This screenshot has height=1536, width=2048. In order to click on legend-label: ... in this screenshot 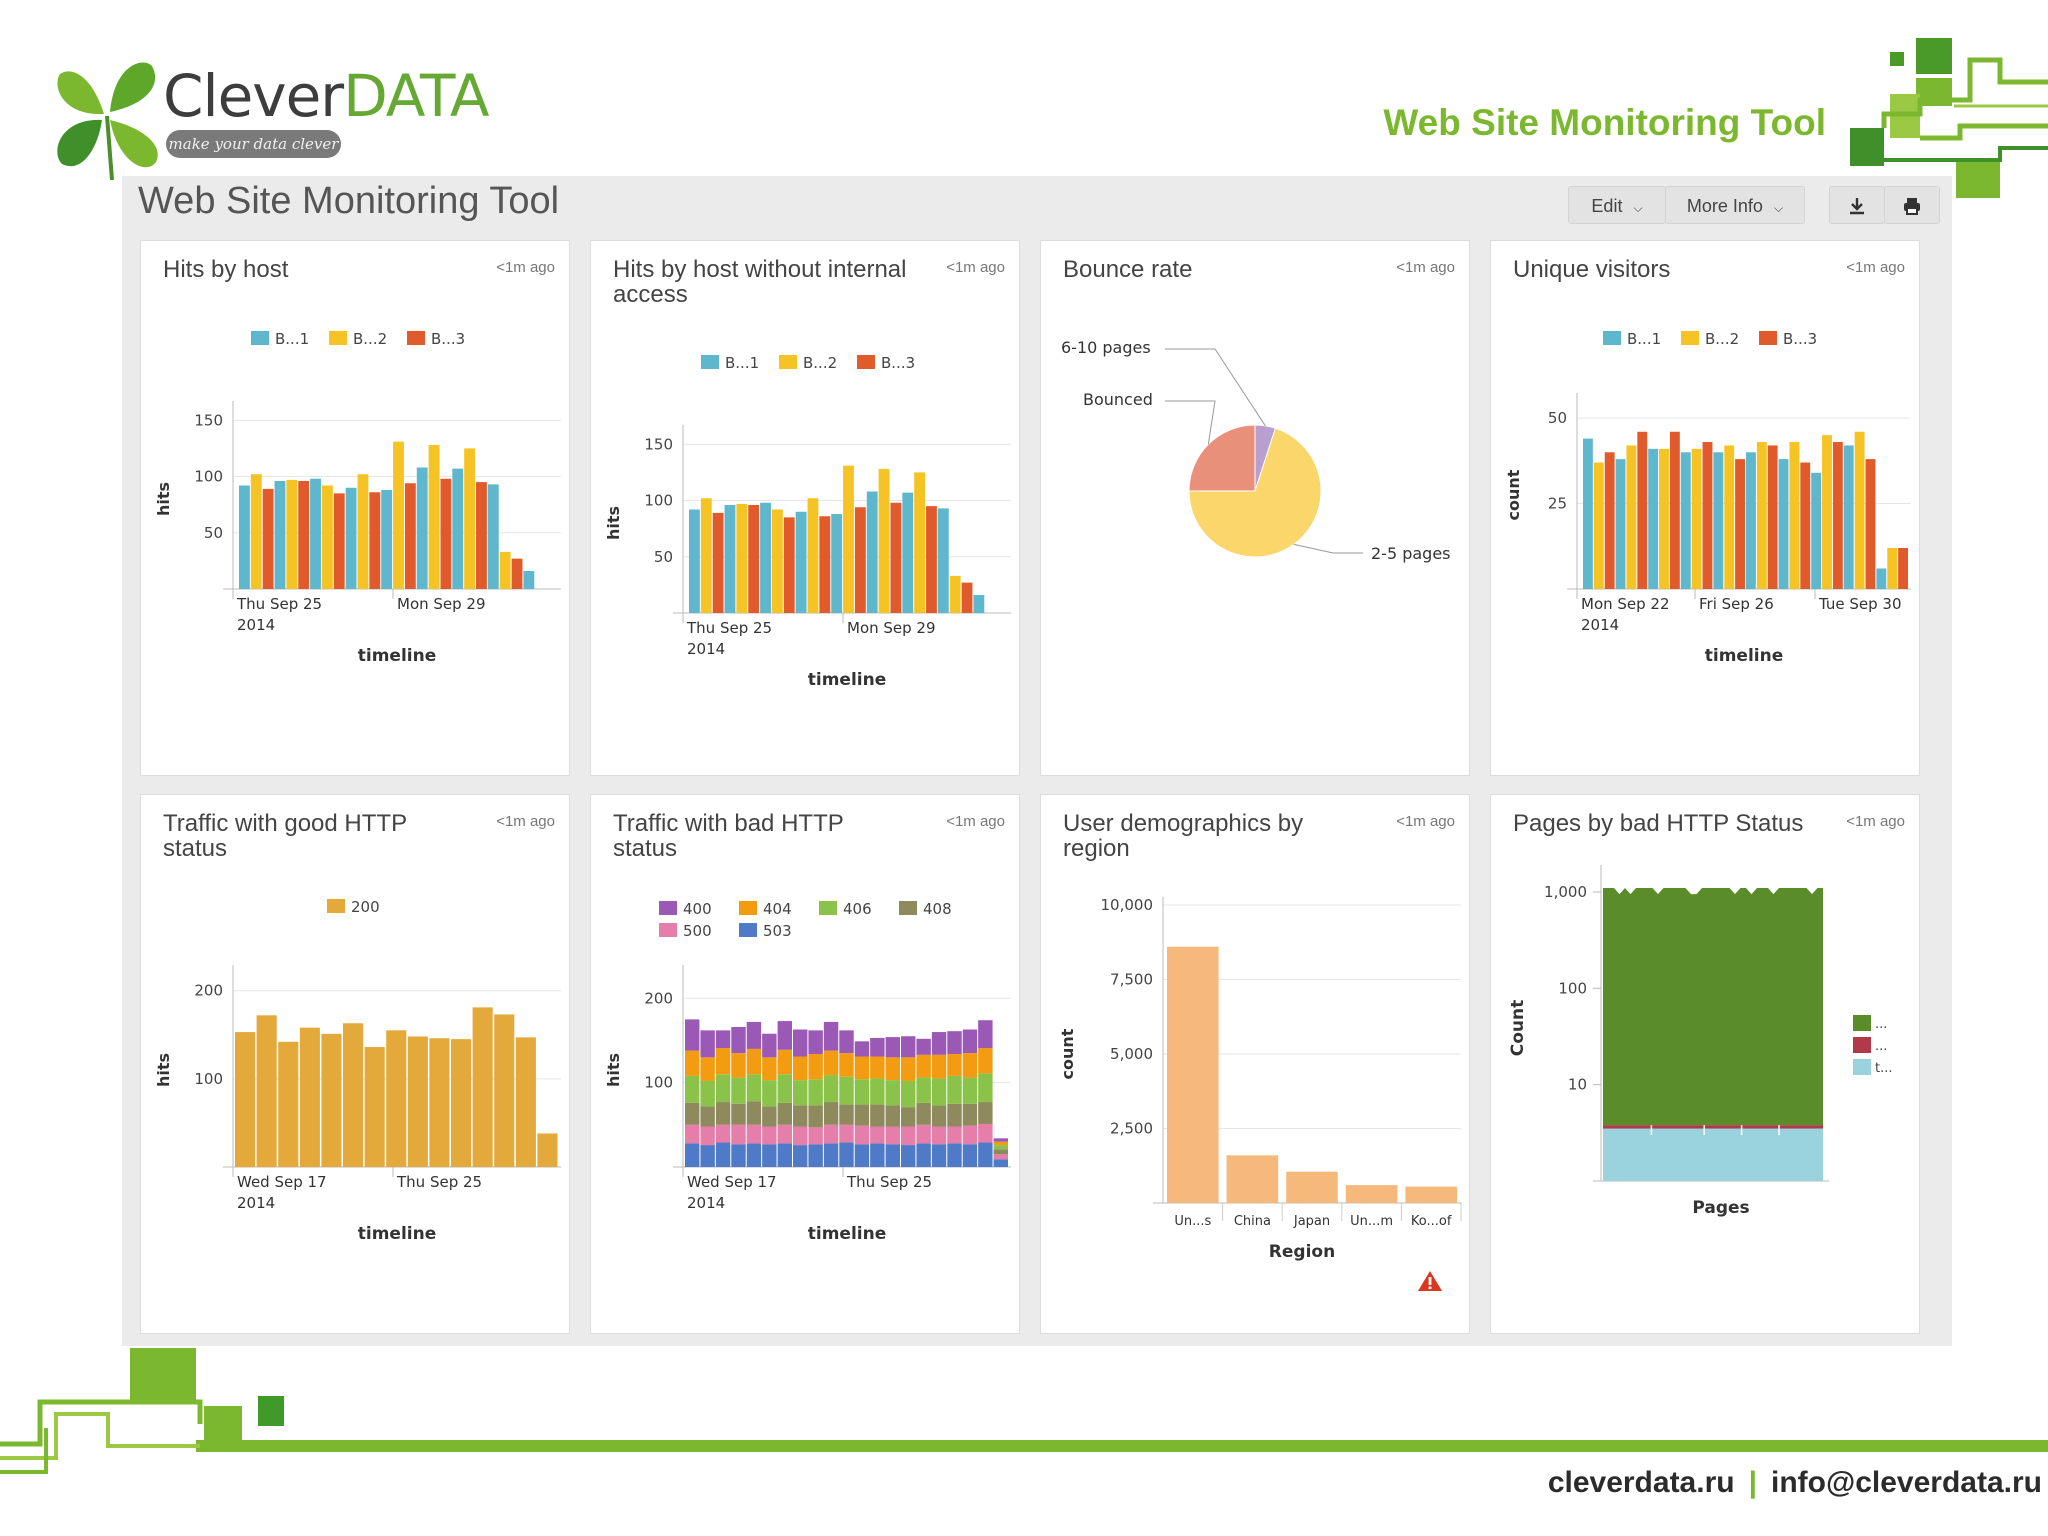, I will do `click(1881, 1046)`.